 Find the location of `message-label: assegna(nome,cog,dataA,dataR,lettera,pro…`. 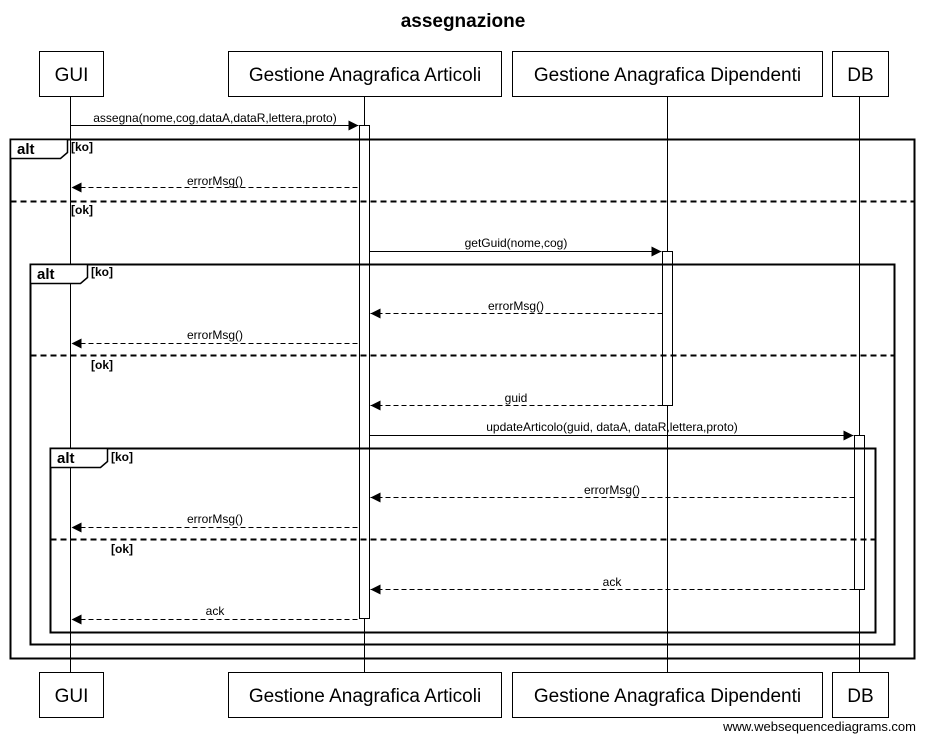

message-label: assegna(nome,cog,dataA,dataR,lettera,pro… is located at coordinates (214, 118).